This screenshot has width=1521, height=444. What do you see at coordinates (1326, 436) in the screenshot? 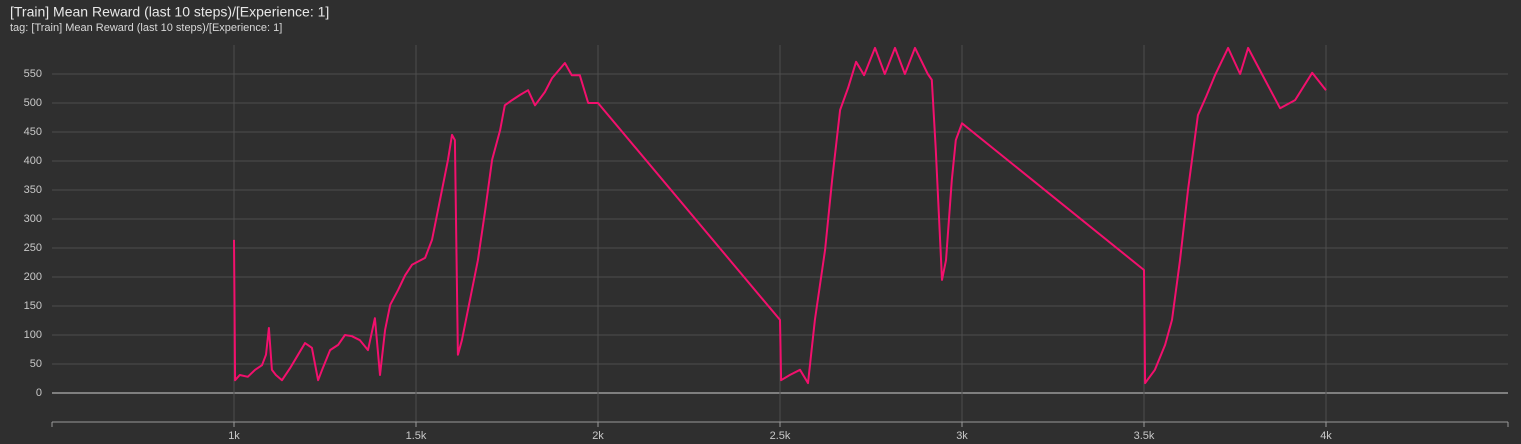
I see `x-tick-label: 4k` at bounding box center [1326, 436].